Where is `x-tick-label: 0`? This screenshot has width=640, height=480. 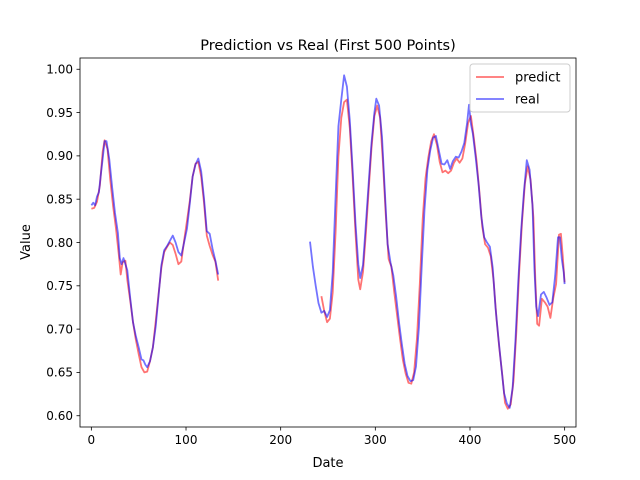 x-tick-label: 0 is located at coordinates (92, 440).